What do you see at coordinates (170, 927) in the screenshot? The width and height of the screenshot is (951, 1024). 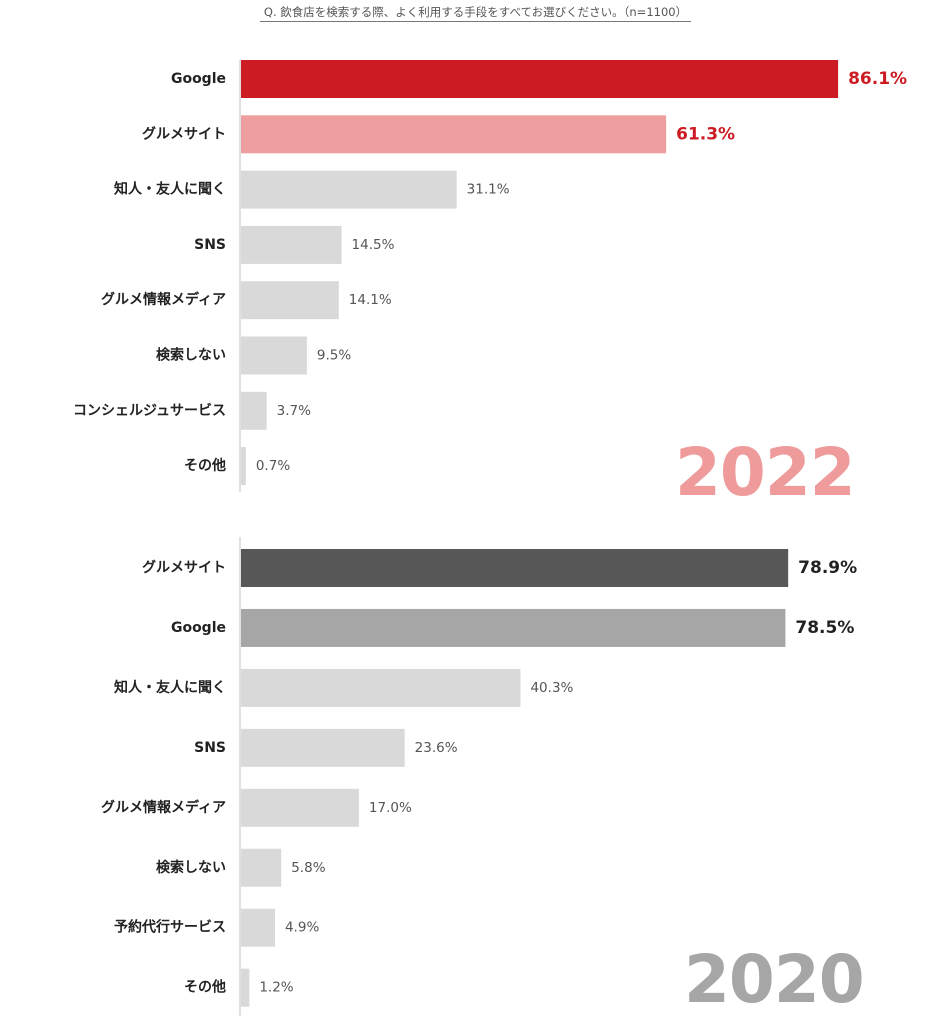 I see `category-label: 予約代行サービス` at bounding box center [170, 927].